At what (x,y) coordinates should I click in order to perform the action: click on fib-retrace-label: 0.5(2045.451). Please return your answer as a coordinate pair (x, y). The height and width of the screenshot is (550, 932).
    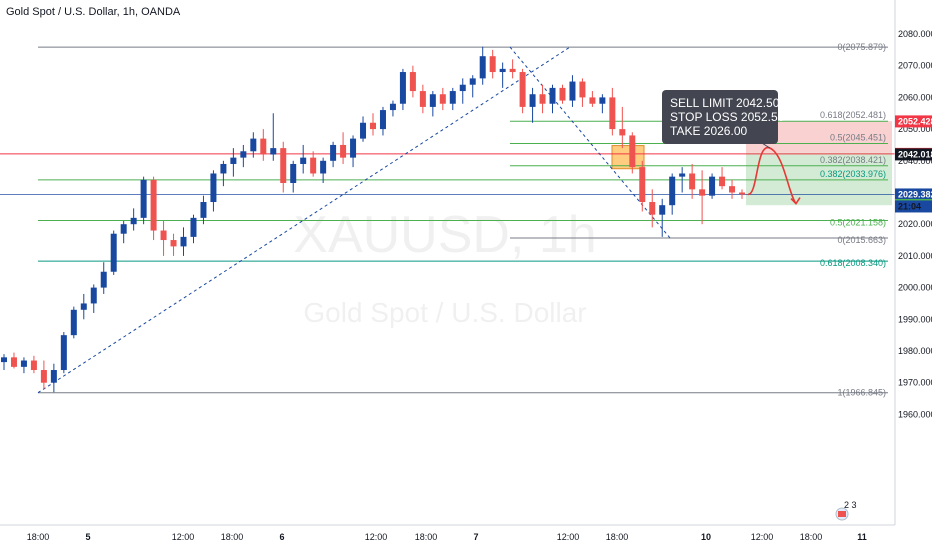
    Looking at the image, I should click on (858, 138).